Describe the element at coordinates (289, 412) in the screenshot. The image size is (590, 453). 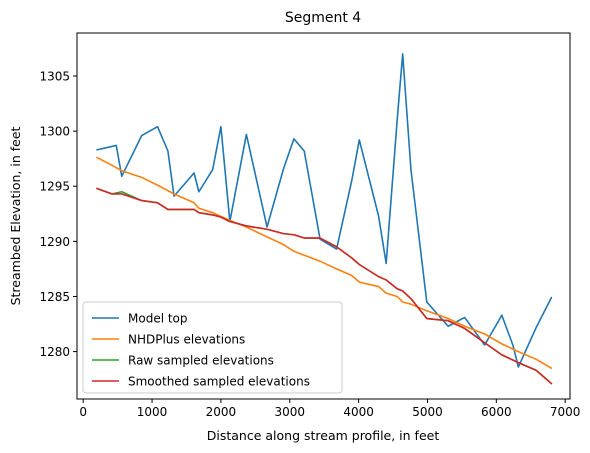
I see `x-tick-label: 3000` at that location.